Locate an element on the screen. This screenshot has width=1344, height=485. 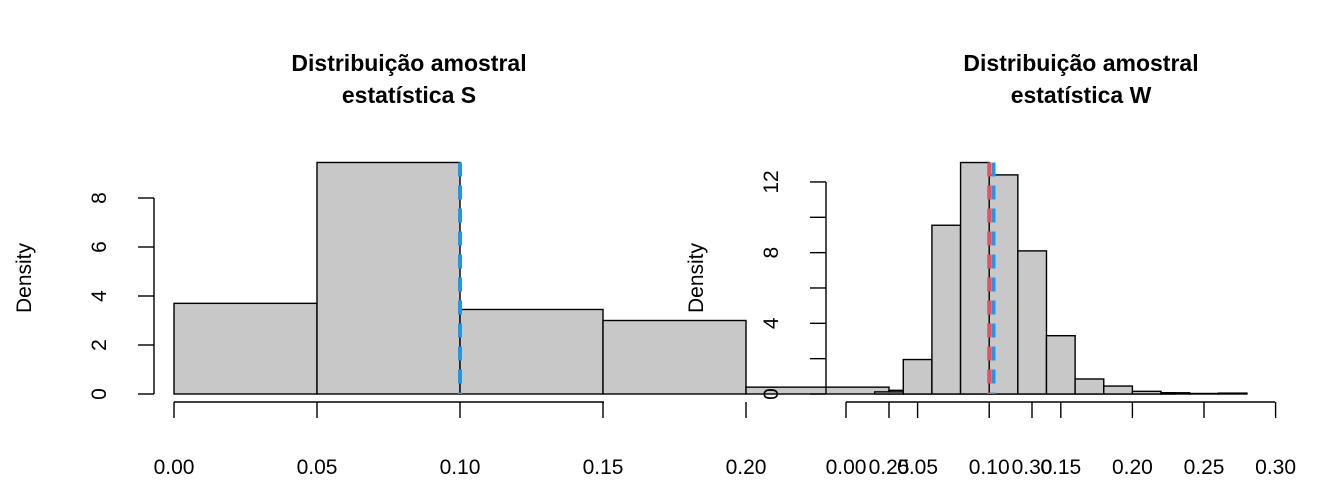
y-tick-label: 12 is located at coordinates (771, 181).